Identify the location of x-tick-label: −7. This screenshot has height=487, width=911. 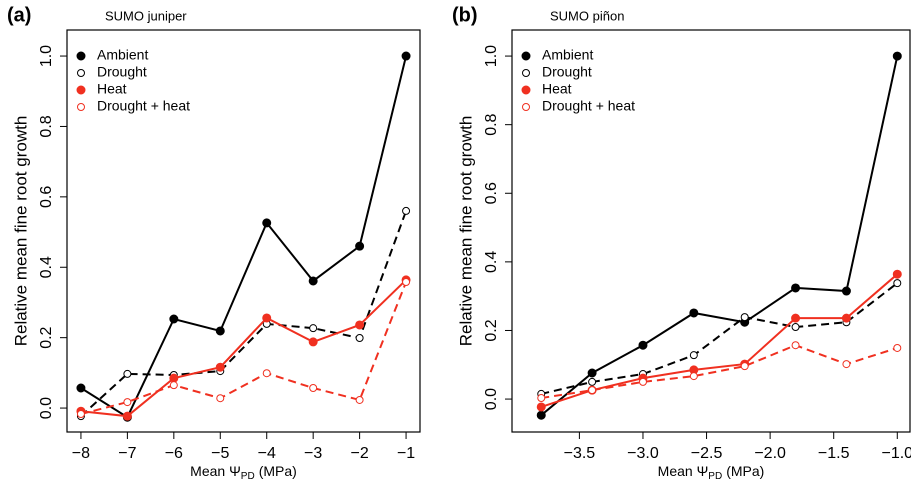
(127, 453).